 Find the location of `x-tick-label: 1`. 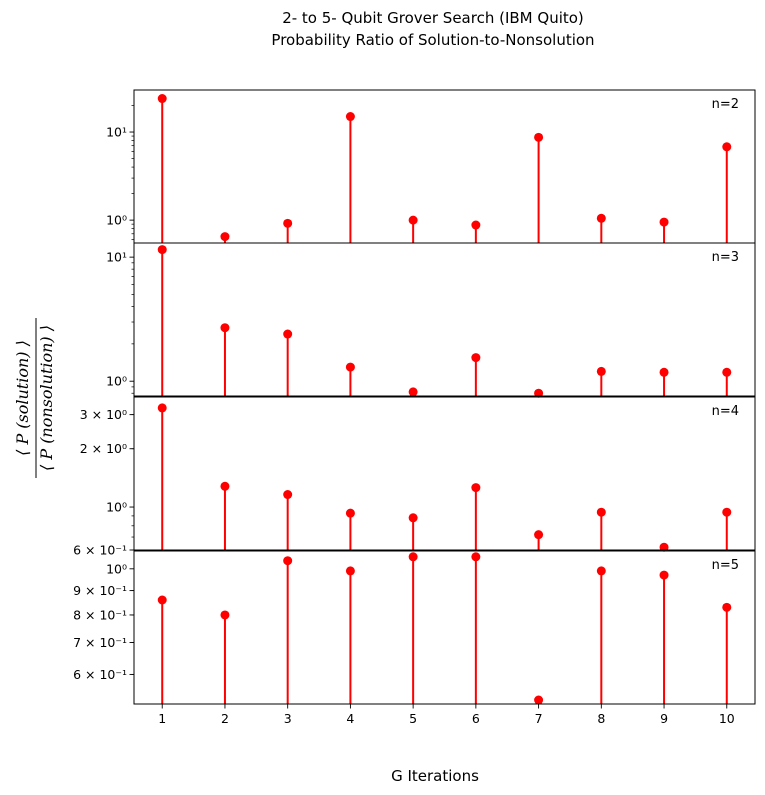

x-tick-label: 1 is located at coordinates (162, 718).